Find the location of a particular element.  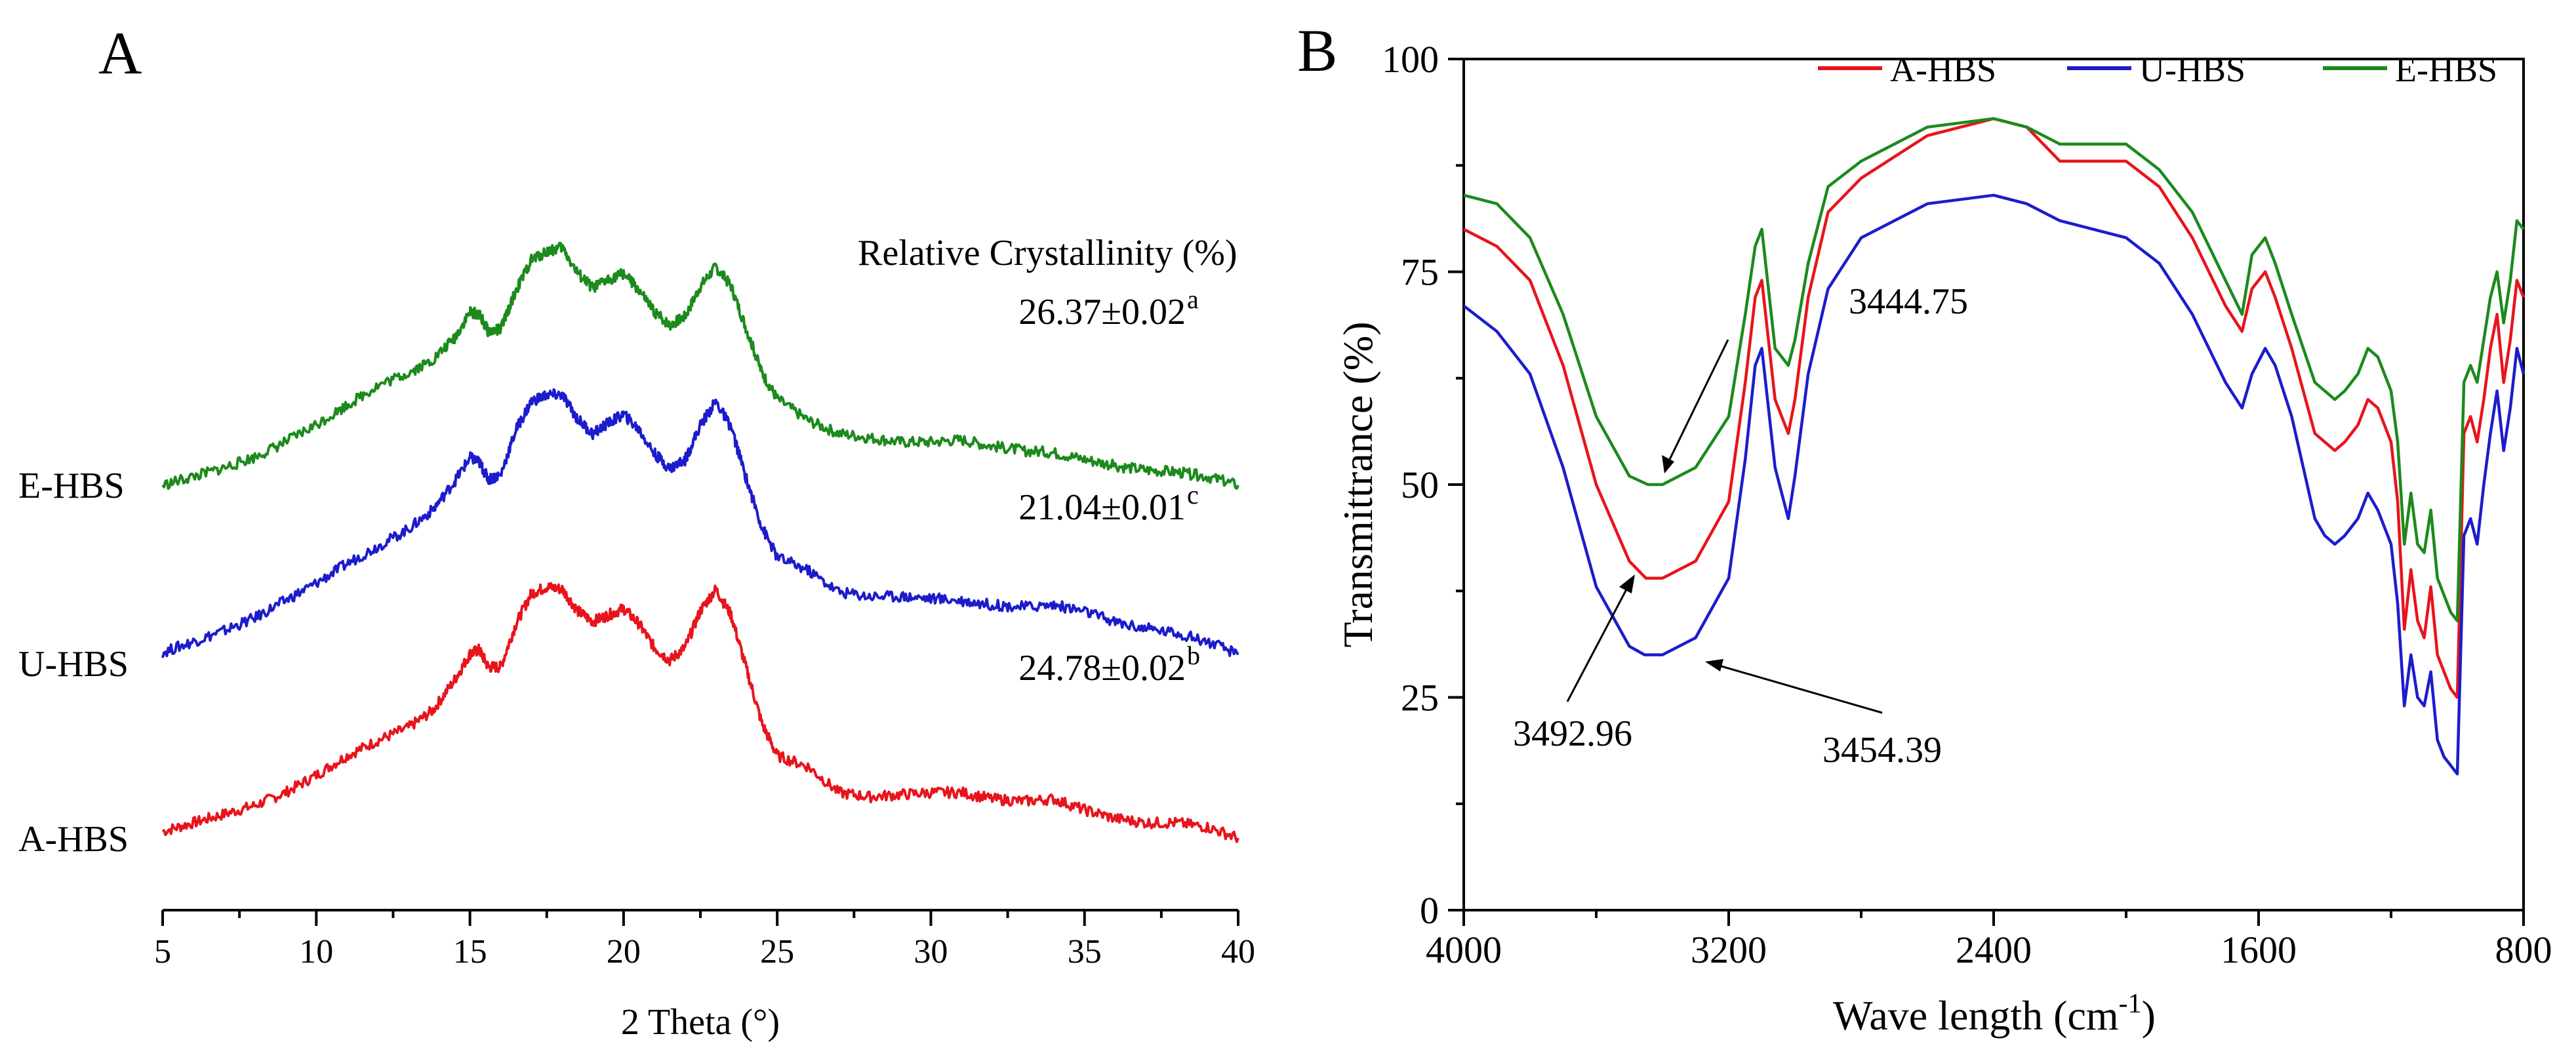

x-tick-label-b: 3200 is located at coordinates (1729, 950).